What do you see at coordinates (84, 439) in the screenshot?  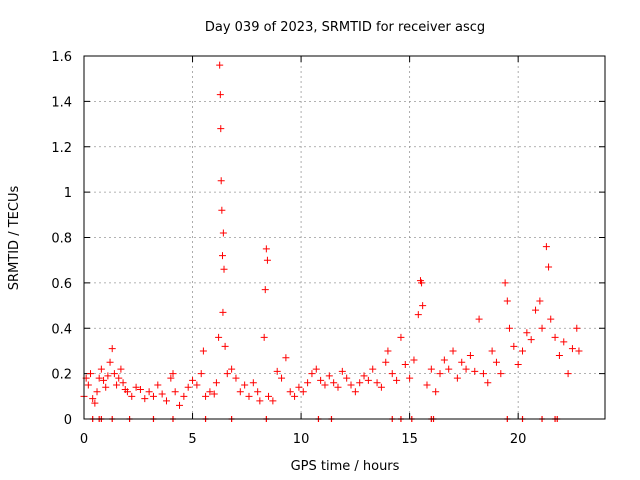 I see `x-tick-label: 0` at bounding box center [84, 439].